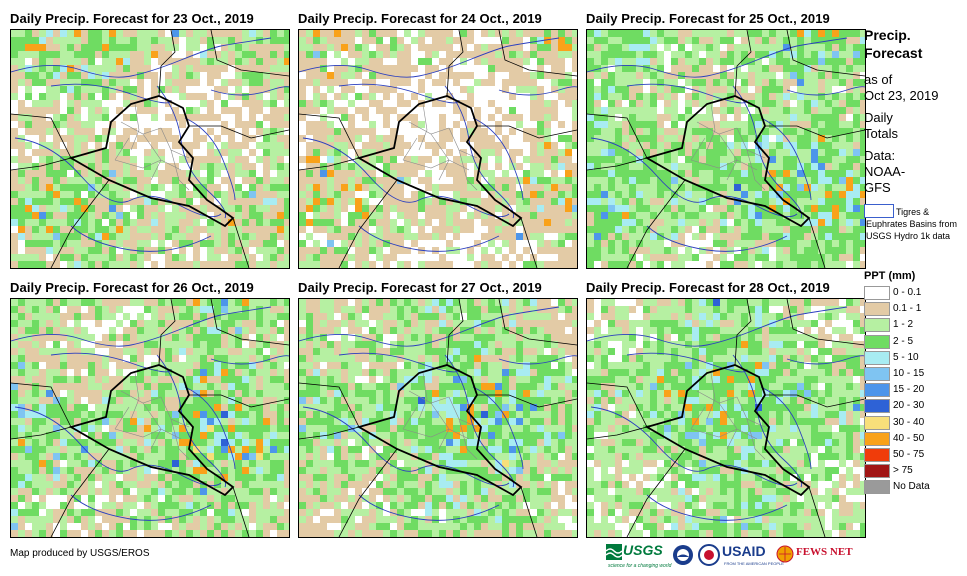  I want to click on legend-label: 0 - 0.1, so click(907, 292).